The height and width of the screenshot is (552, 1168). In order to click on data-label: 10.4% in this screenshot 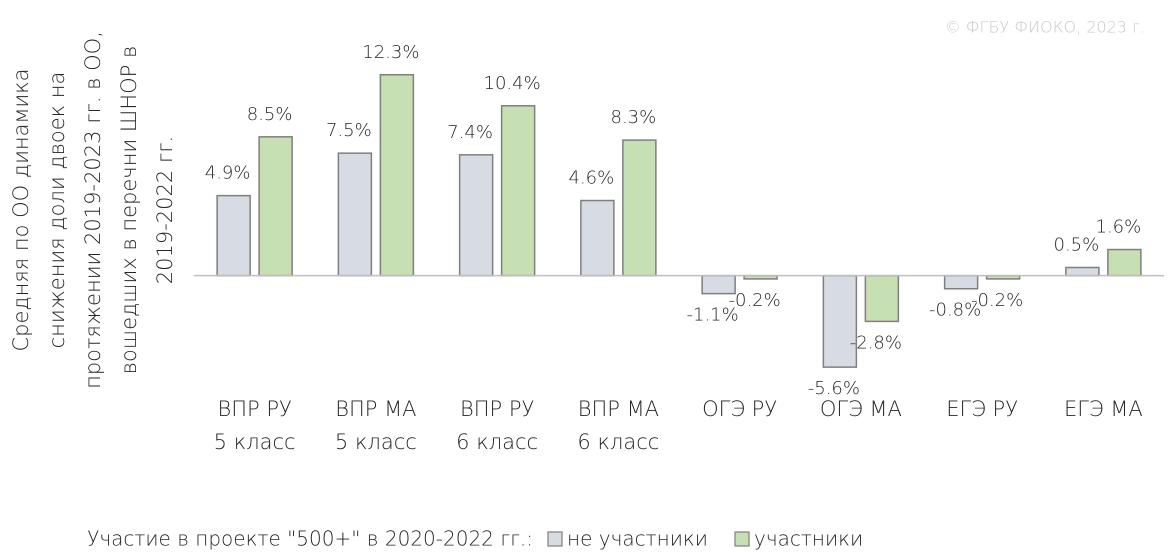, I will do `click(512, 83)`.